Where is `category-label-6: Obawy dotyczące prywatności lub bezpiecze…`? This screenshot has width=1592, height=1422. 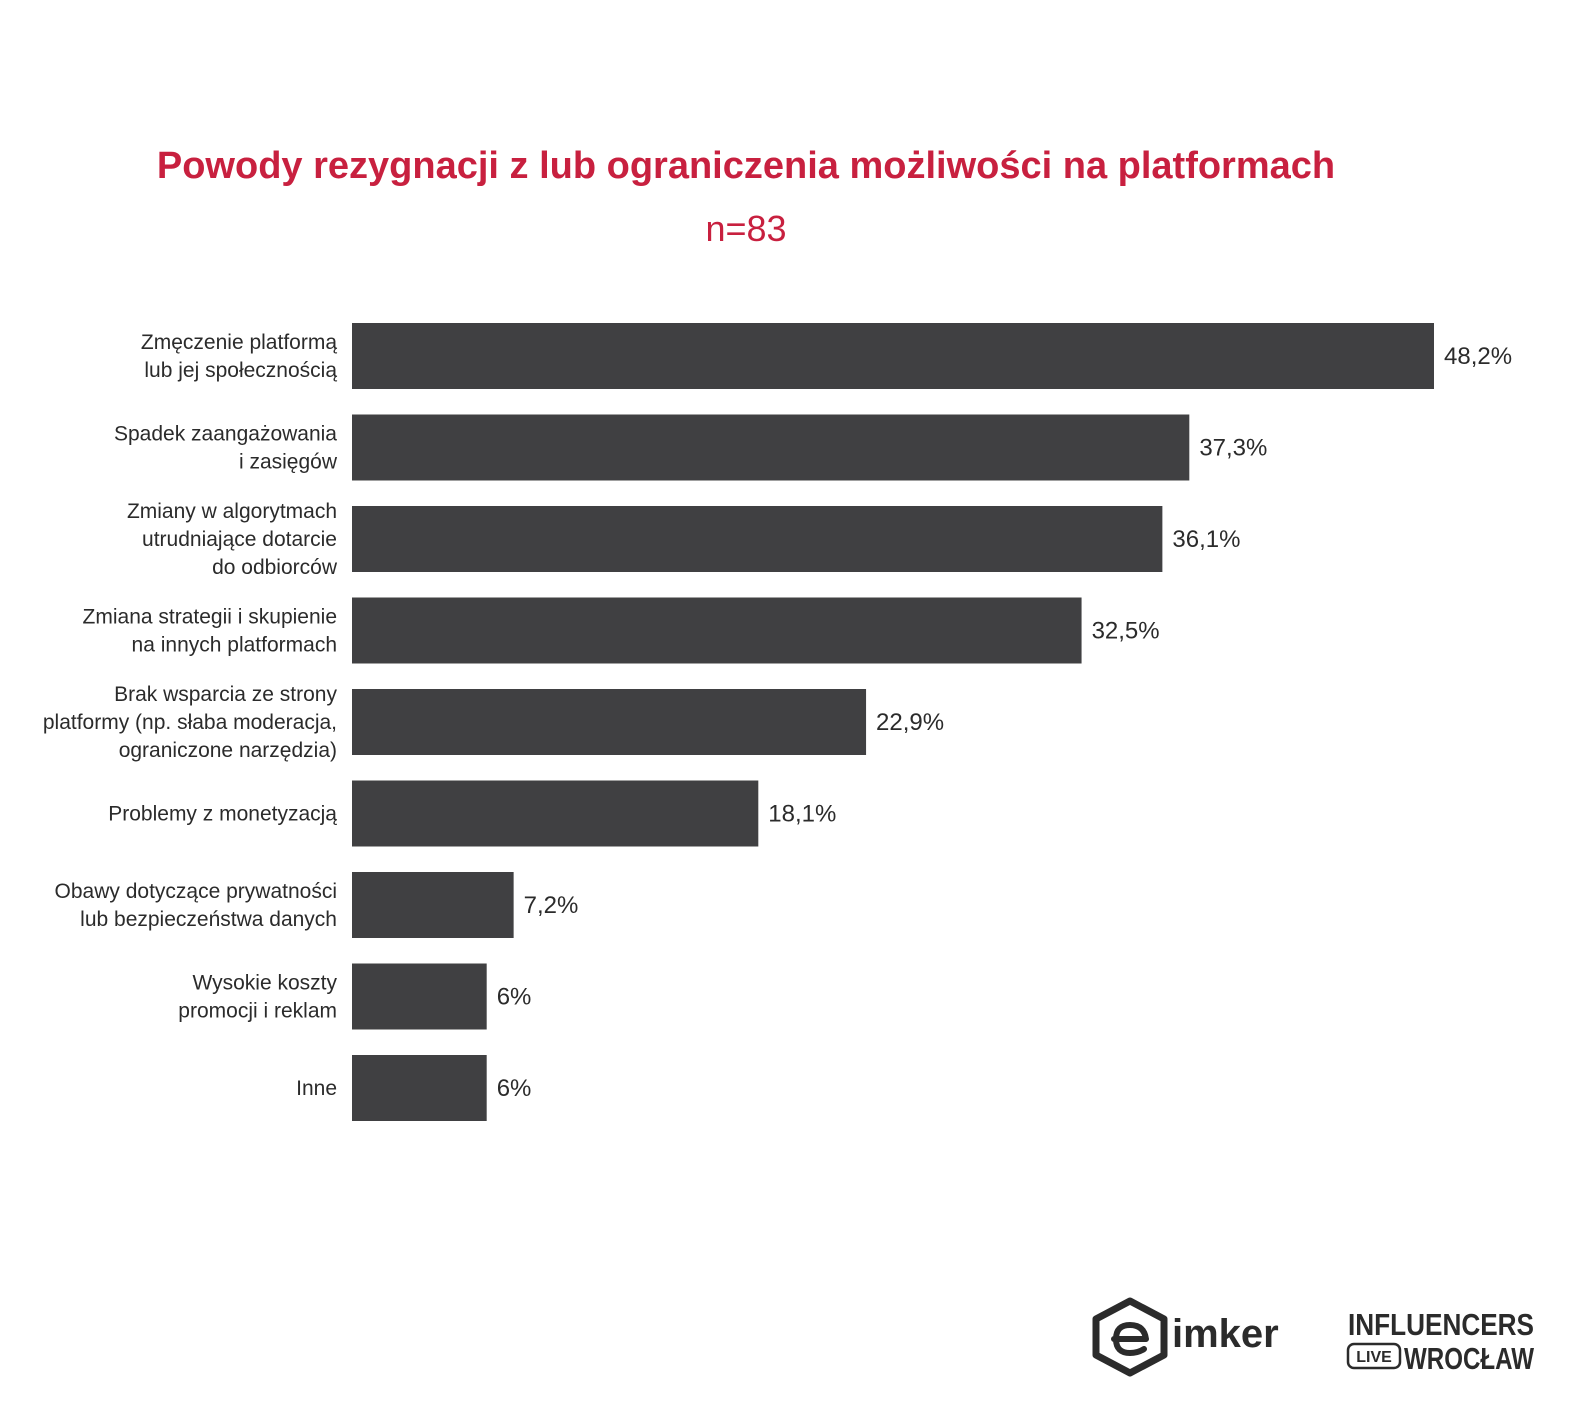 category-label-6: Obawy dotyczące prywatności lub bezpiecze… is located at coordinates (196, 905).